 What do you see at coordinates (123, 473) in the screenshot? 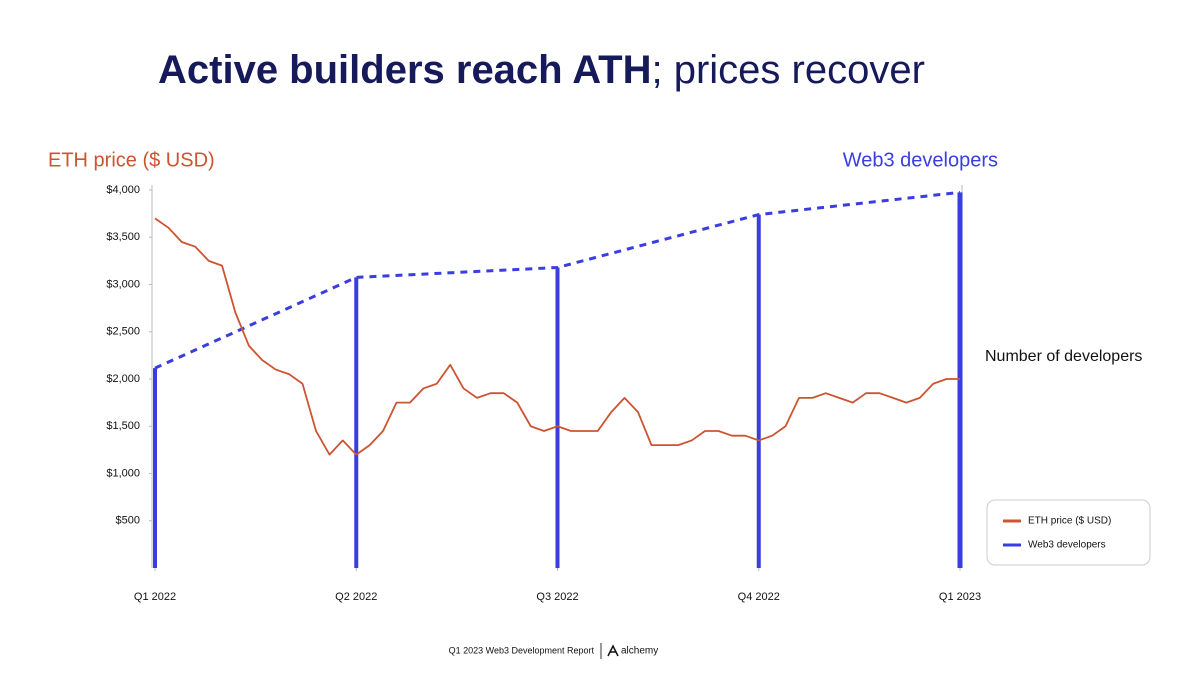
I see `y-tick-label: $1,000` at bounding box center [123, 473].